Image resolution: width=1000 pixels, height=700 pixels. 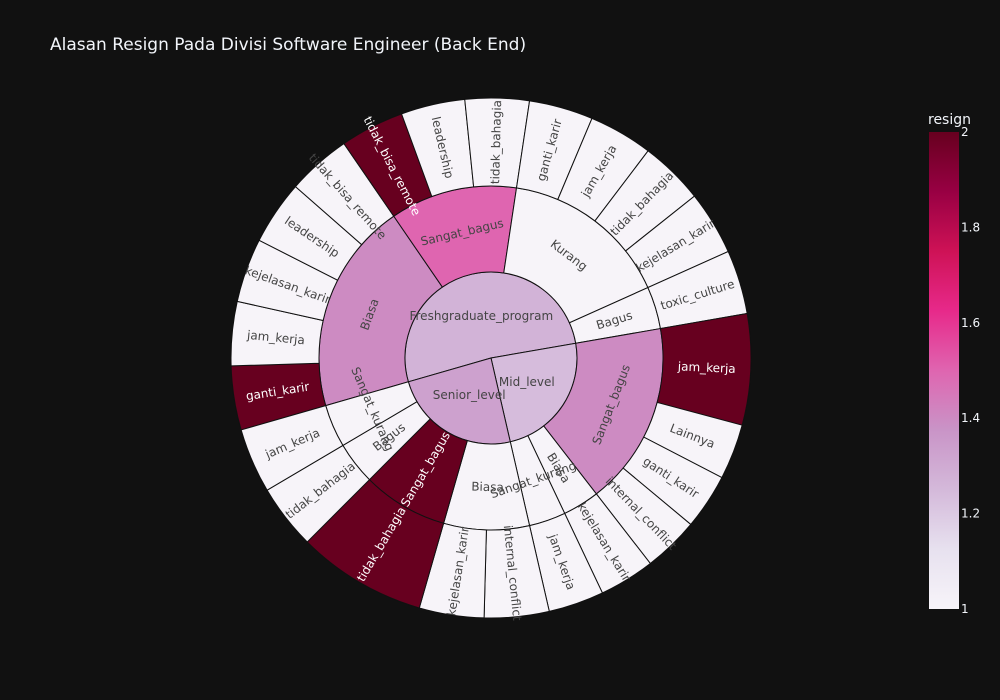 What do you see at coordinates (487, 487) in the screenshot?
I see `segment-label: Biasa` at bounding box center [487, 487].